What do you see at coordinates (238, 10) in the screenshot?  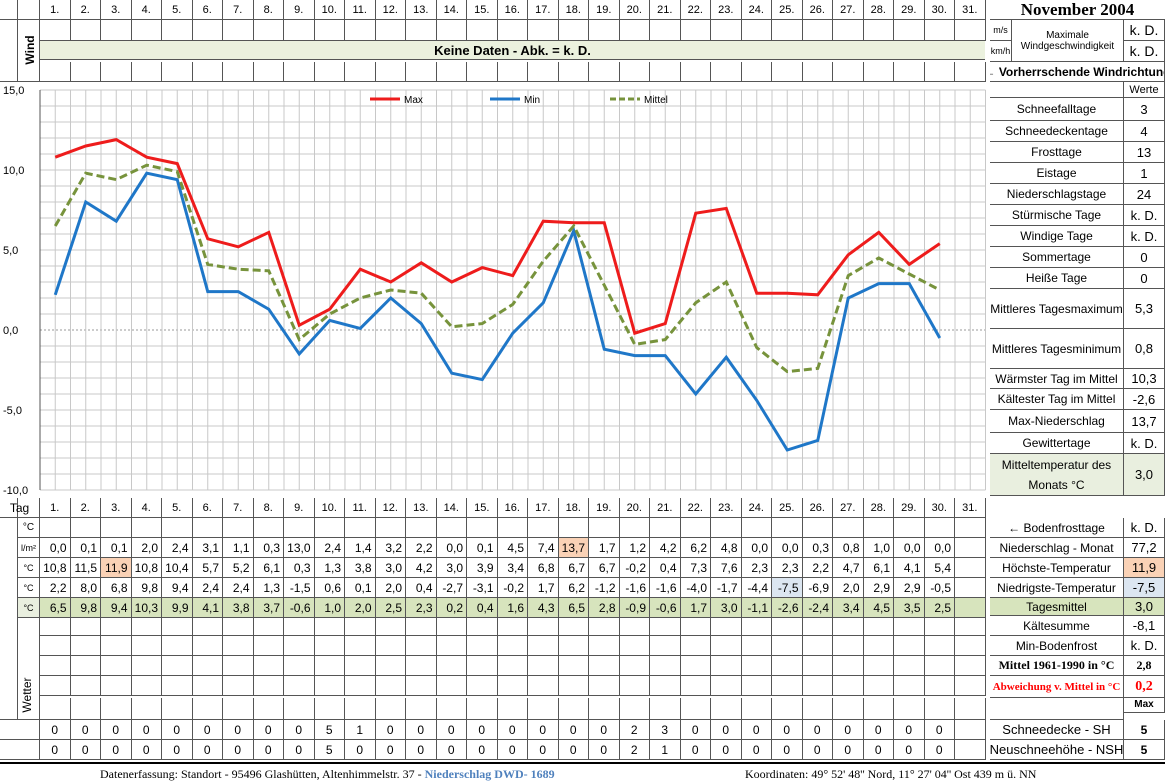 I see `day-header: 7.` at bounding box center [238, 10].